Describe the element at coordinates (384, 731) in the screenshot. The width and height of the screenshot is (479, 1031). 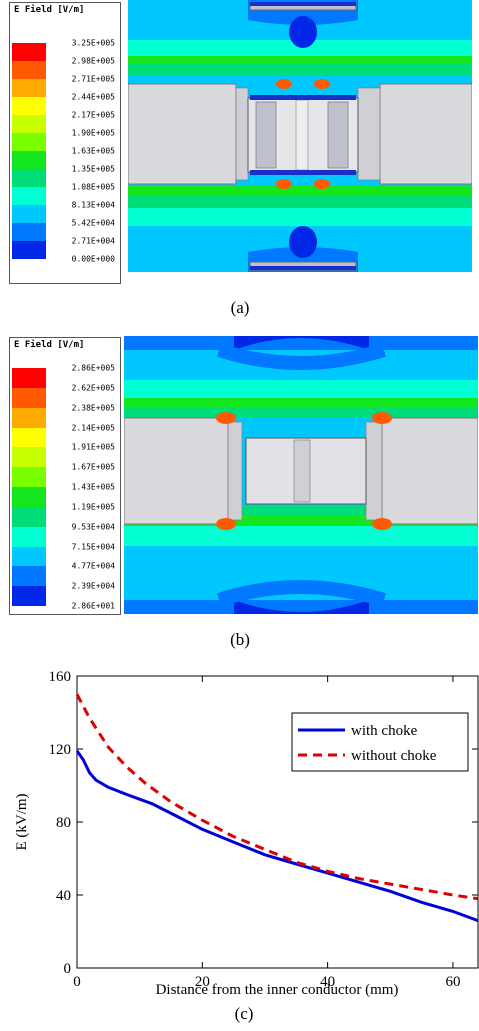
I see `legend-with-choke: with choke` at that location.